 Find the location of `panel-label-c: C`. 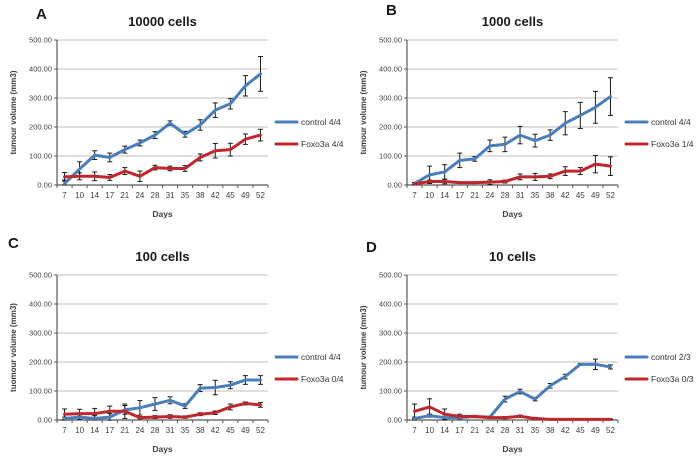

panel-label-c: C is located at coordinates (13, 243).